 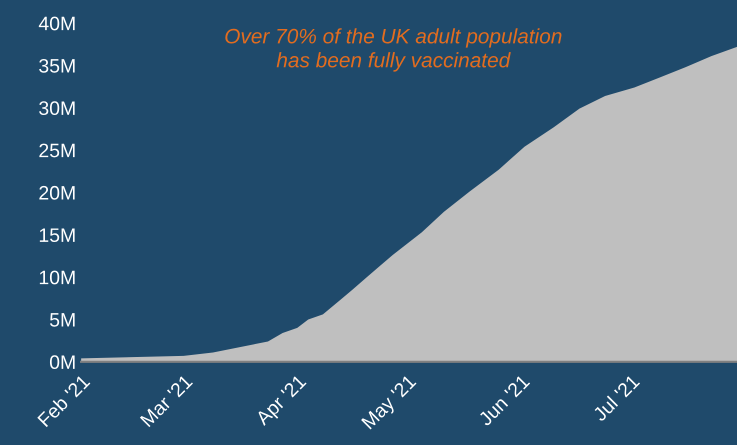 I want to click on y-tick-label: 15M, so click(x=57, y=235).